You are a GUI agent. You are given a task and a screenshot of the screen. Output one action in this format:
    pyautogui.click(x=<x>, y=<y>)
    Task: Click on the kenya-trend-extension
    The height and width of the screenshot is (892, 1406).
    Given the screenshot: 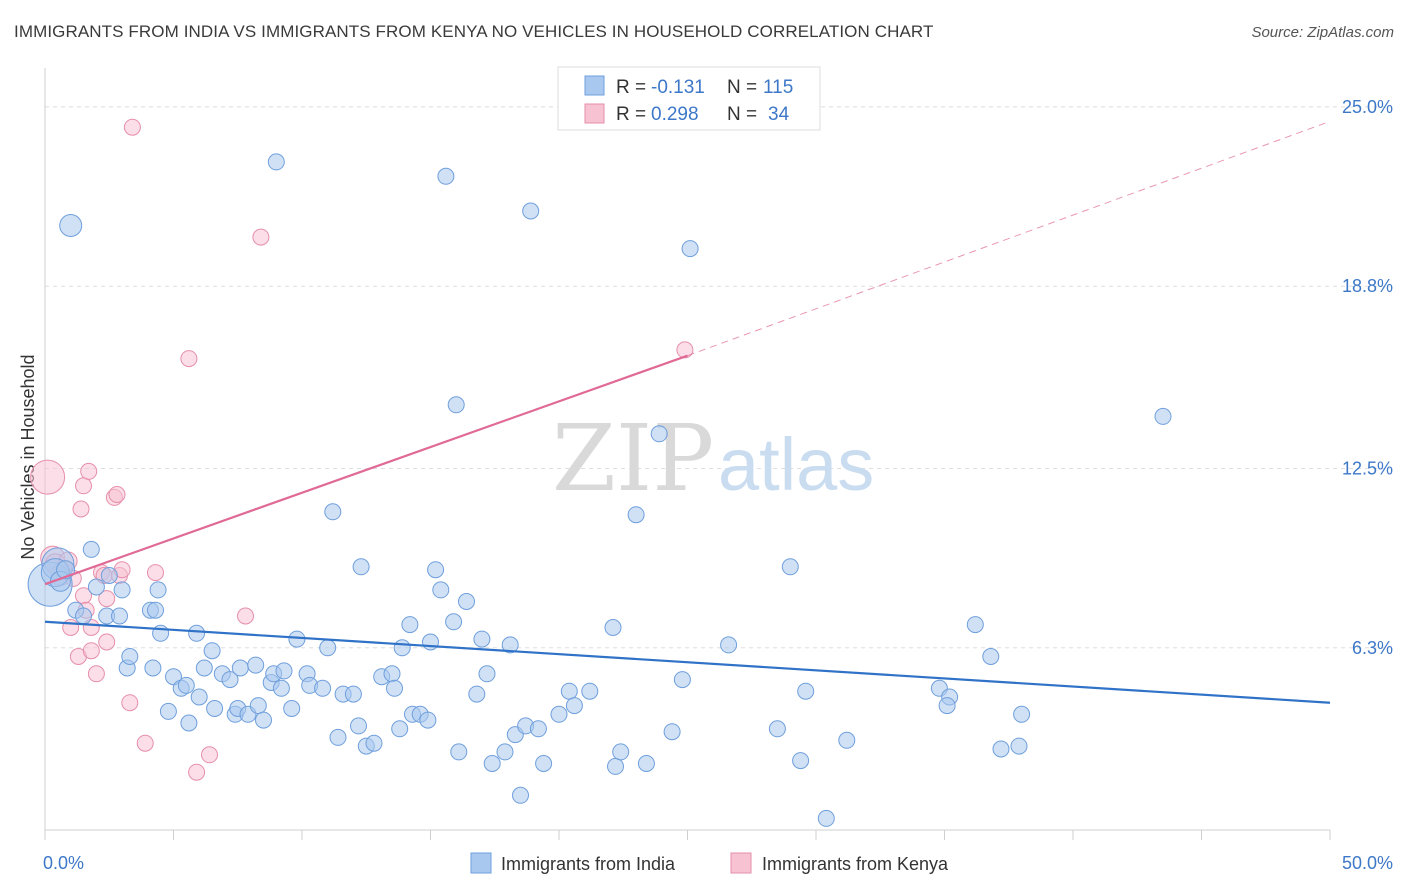 What is the action you would take?
    pyautogui.click(x=1009, y=238)
    